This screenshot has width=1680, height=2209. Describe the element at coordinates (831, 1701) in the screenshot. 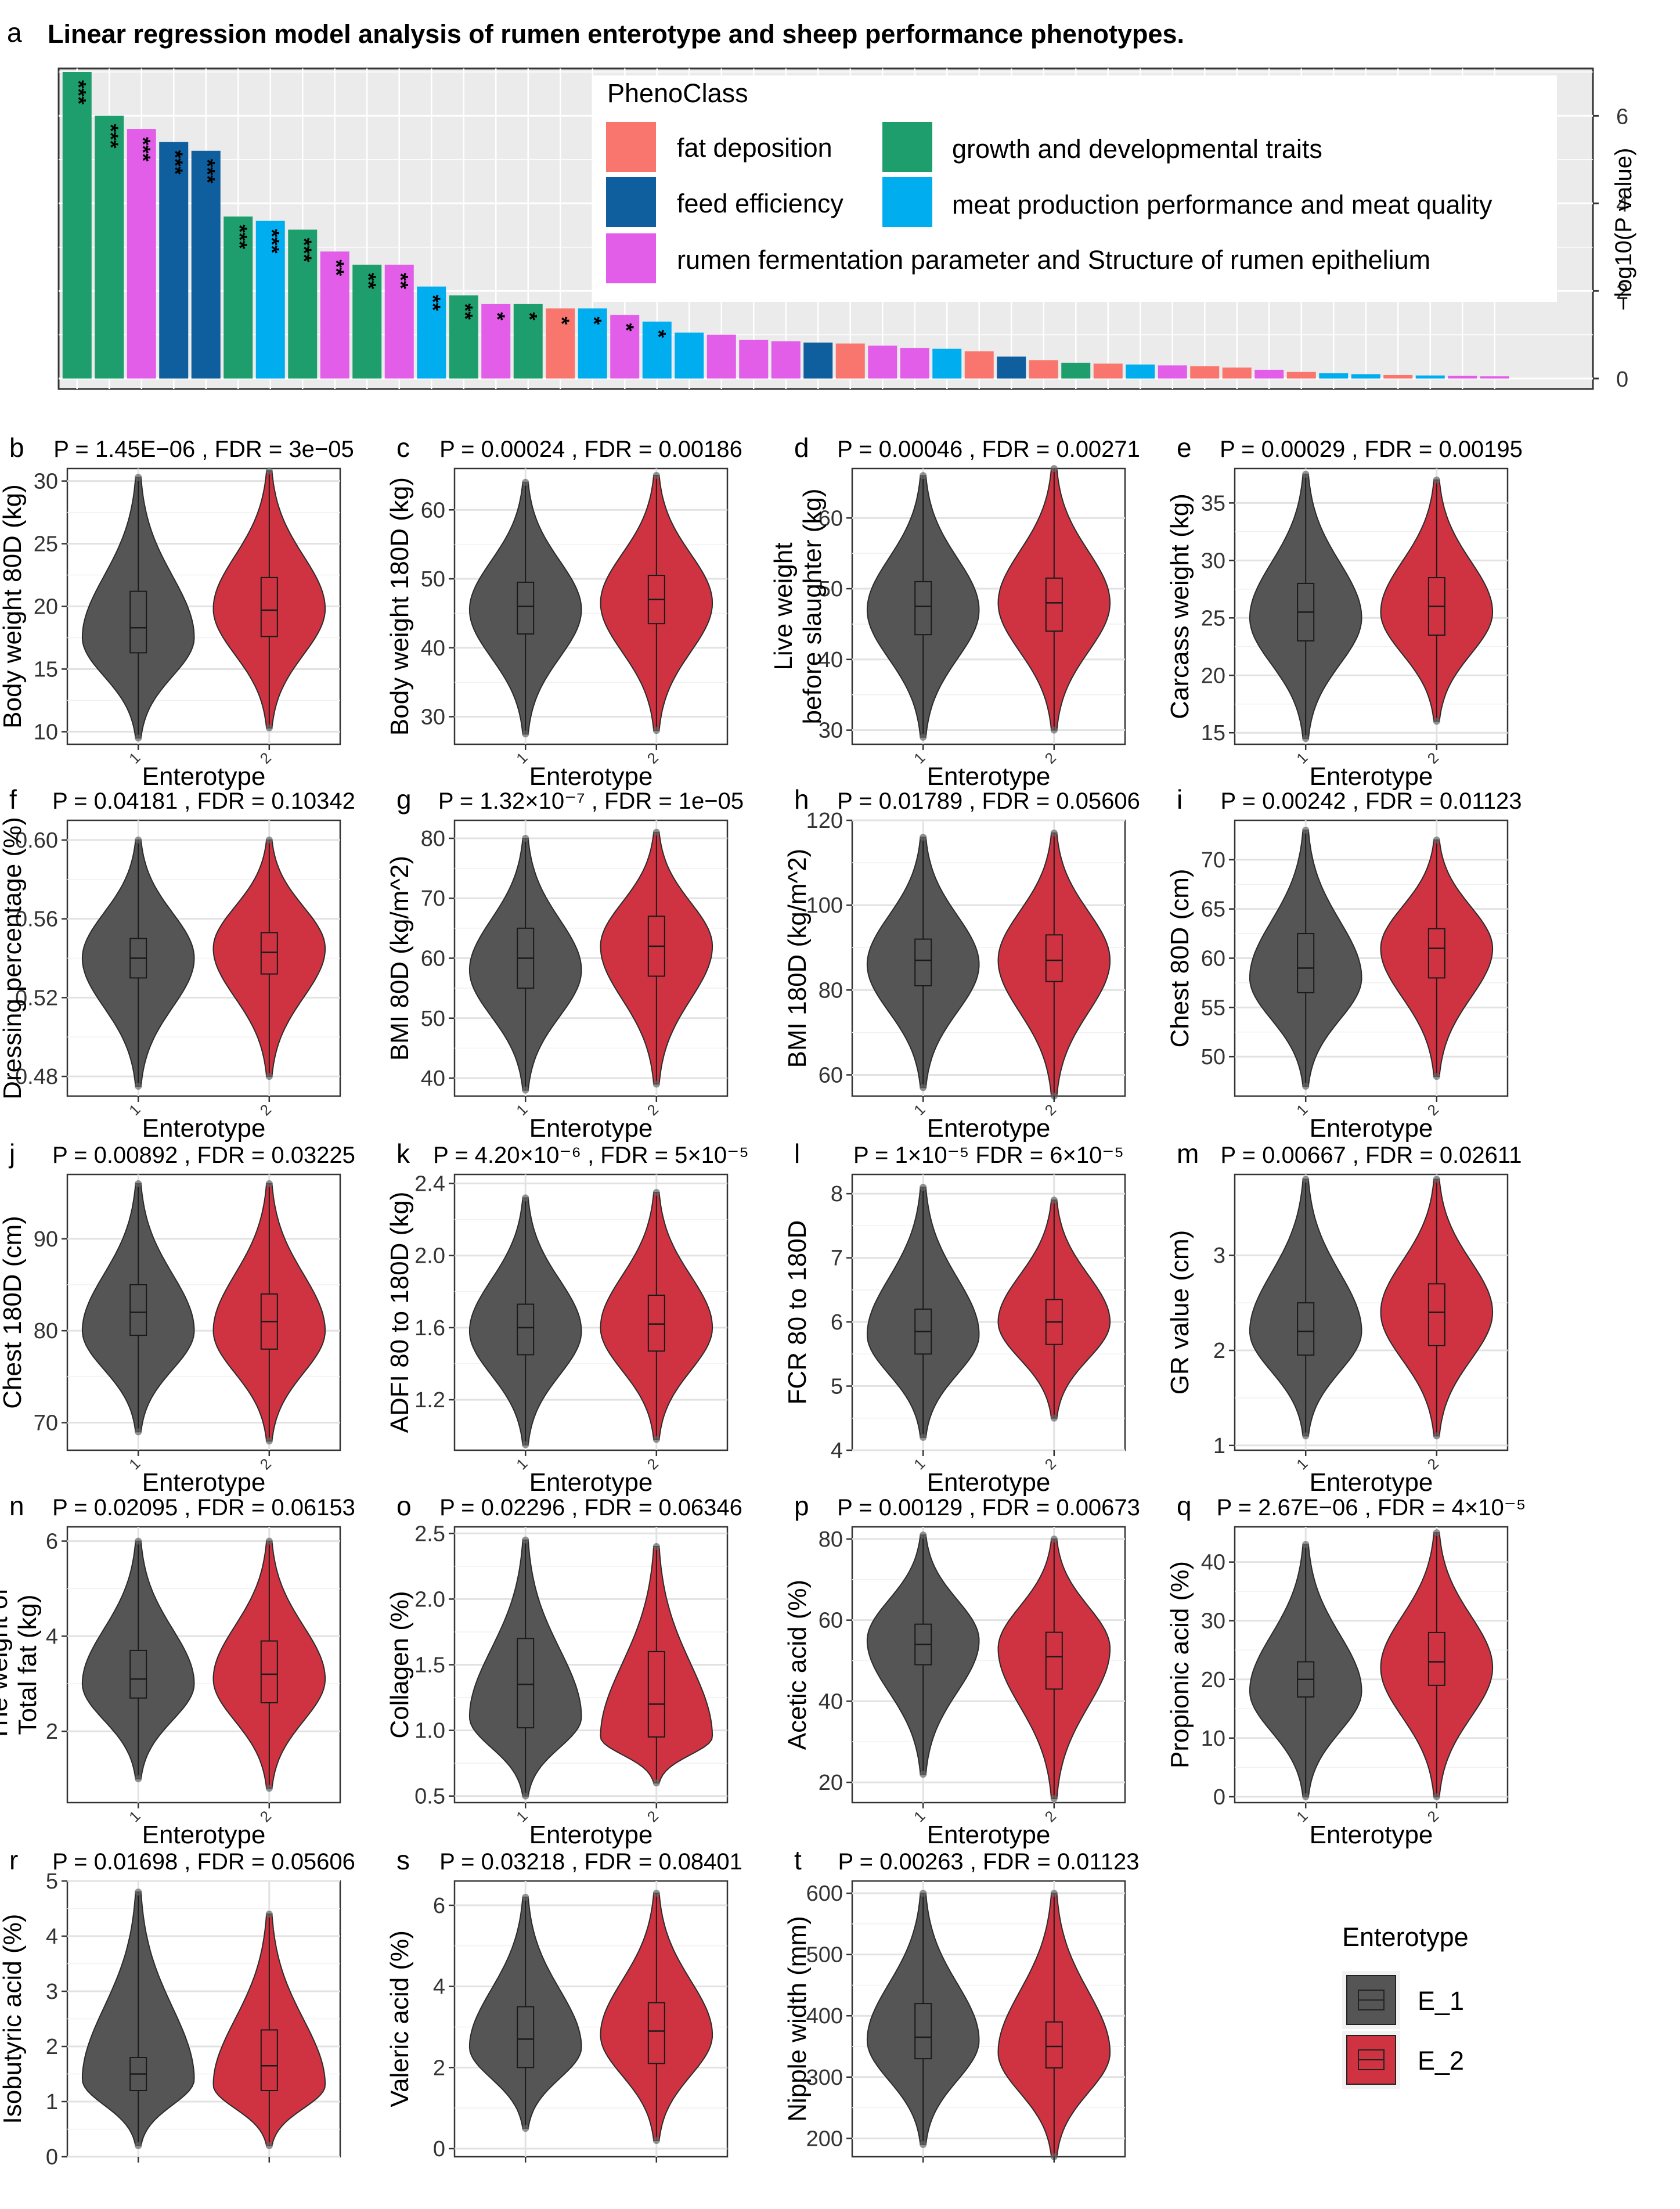

I see `violin-y-tick-label: 40` at that location.